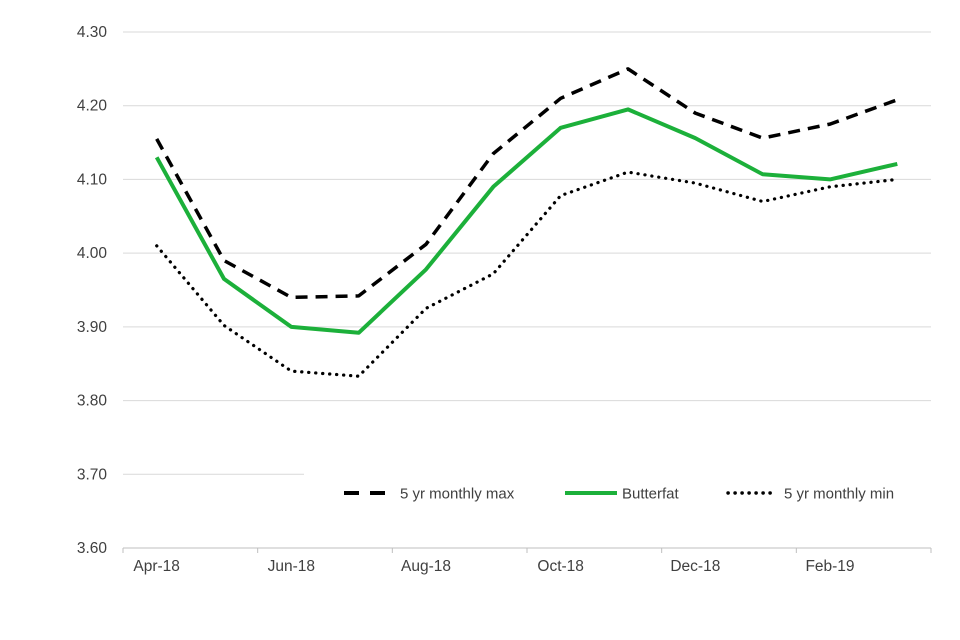  I want to click on legend-label-5-yr-monthly-min: 5 yr monthly min, so click(839, 494).